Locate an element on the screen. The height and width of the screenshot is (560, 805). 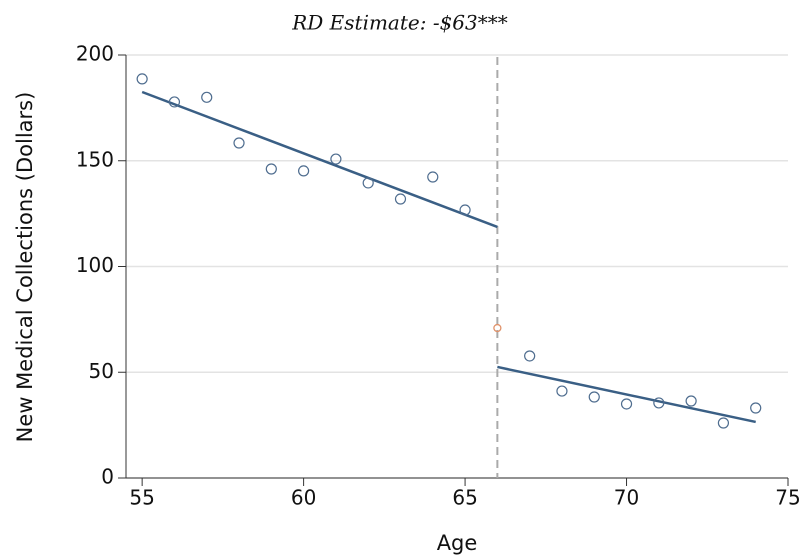
x-tick-label: 75 is located at coordinates (787, 498).